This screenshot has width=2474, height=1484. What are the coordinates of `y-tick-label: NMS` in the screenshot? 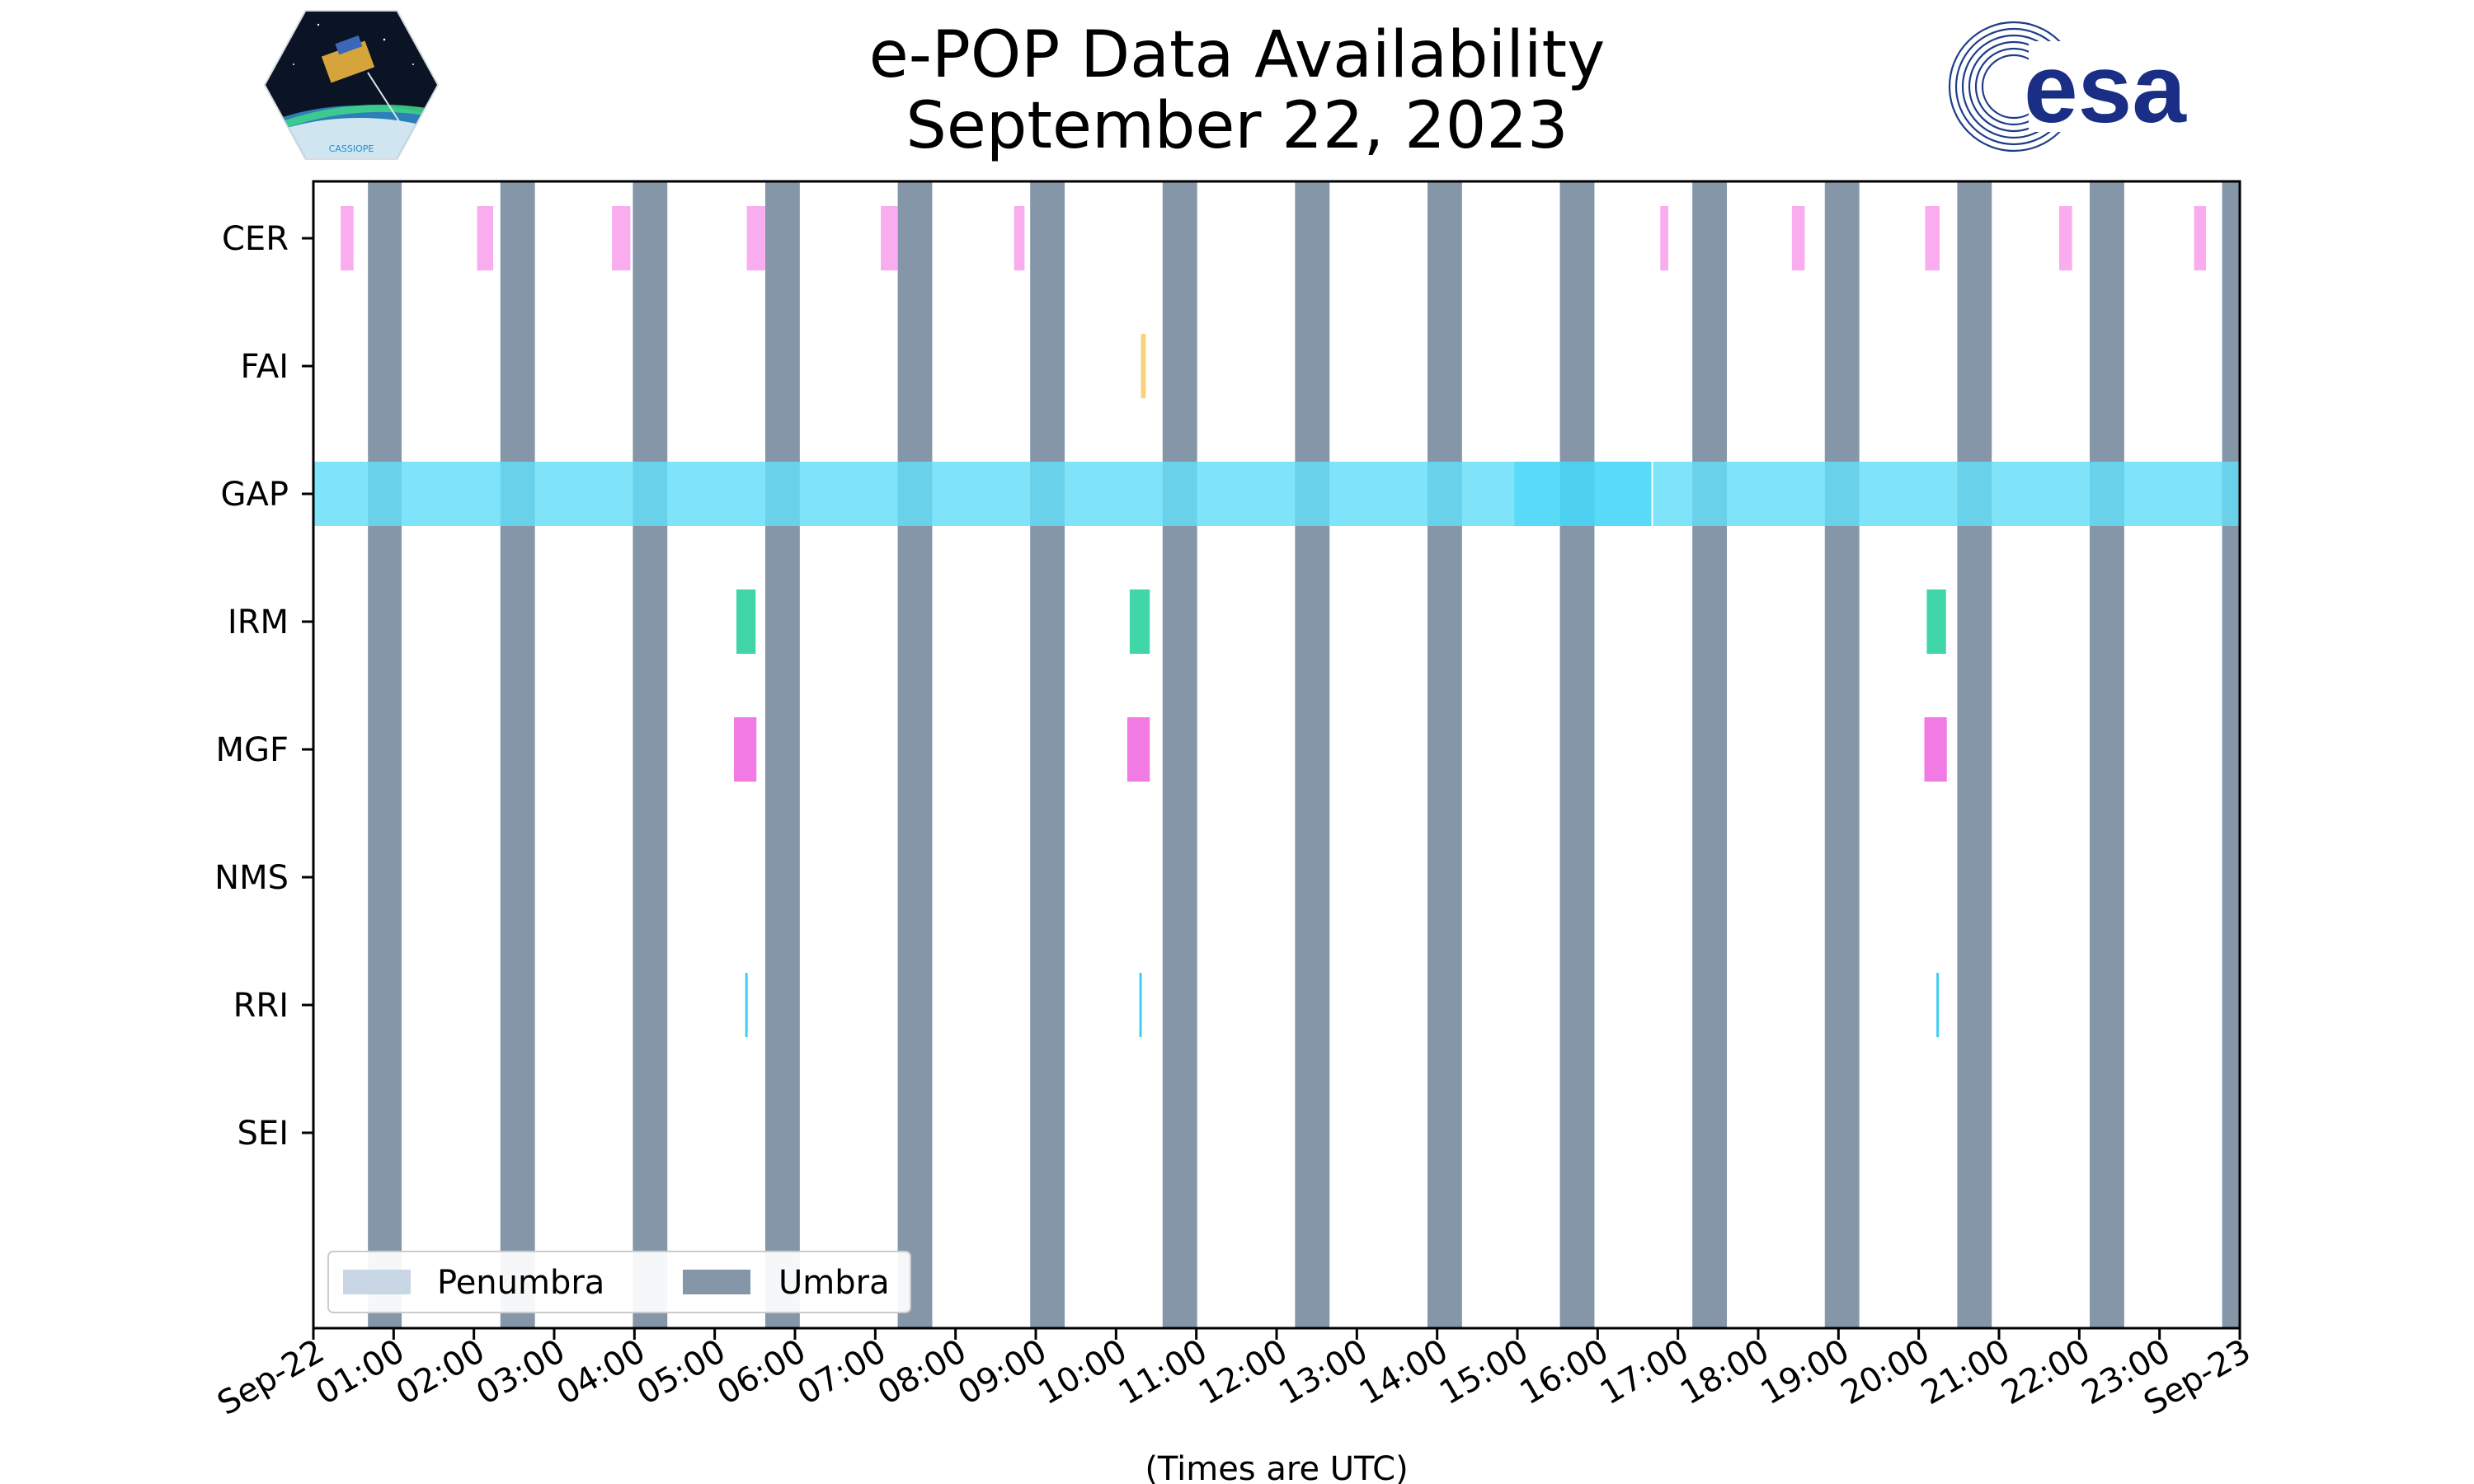 It's located at (251, 878).